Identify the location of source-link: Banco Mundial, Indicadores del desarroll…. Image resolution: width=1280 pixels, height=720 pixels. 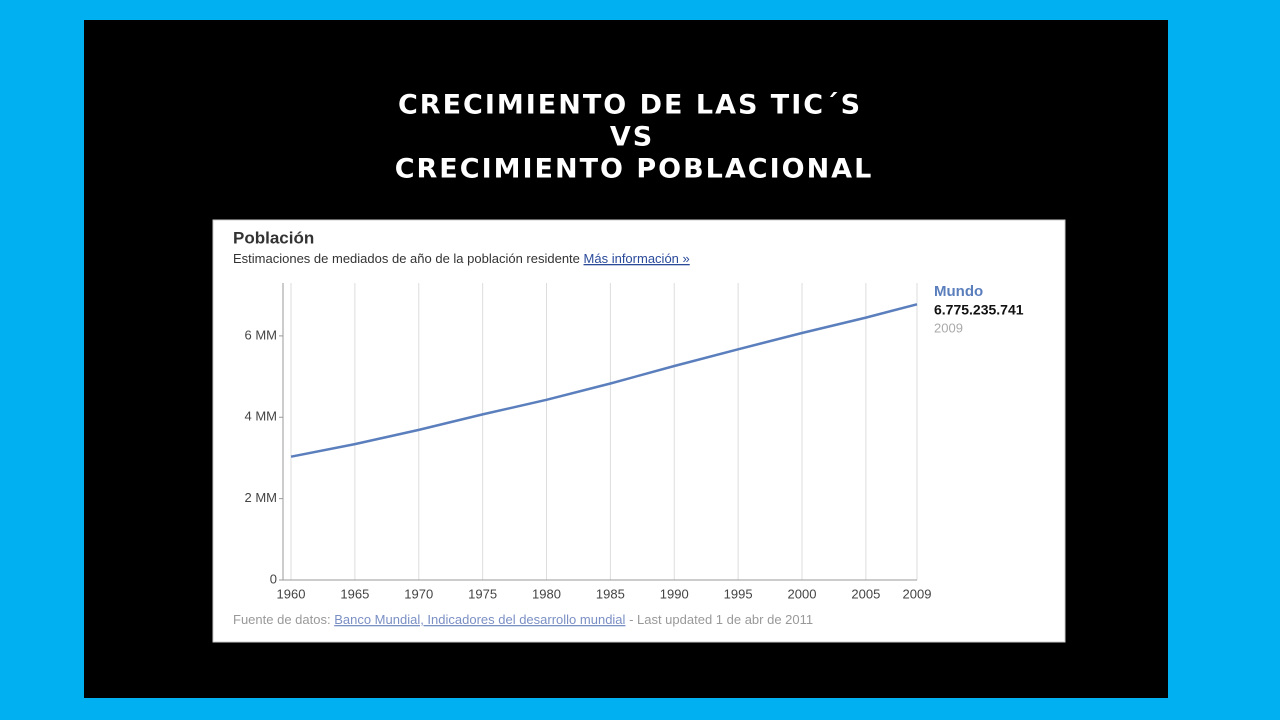
(479, 619).